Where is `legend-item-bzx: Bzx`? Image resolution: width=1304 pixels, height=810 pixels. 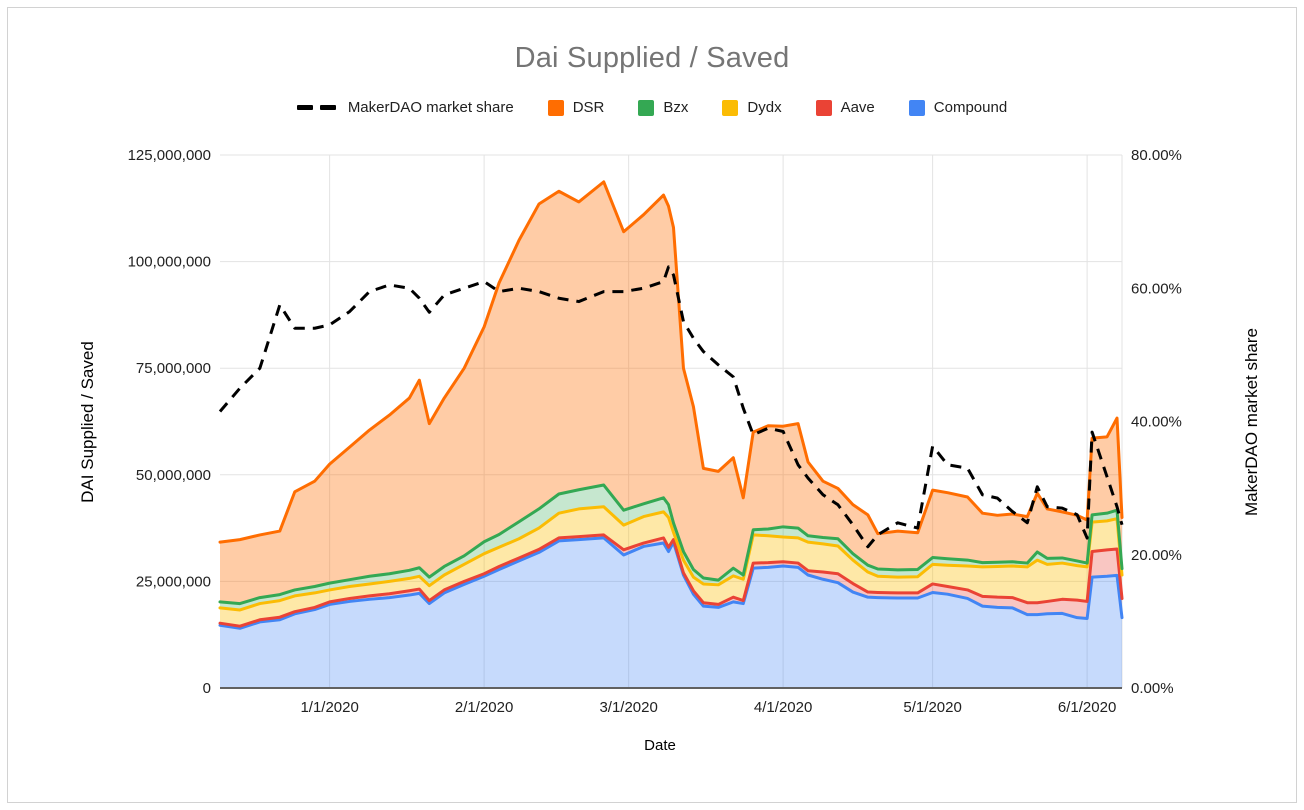 legend-item-bzx: Bzx is located at coordinates (663, 107).